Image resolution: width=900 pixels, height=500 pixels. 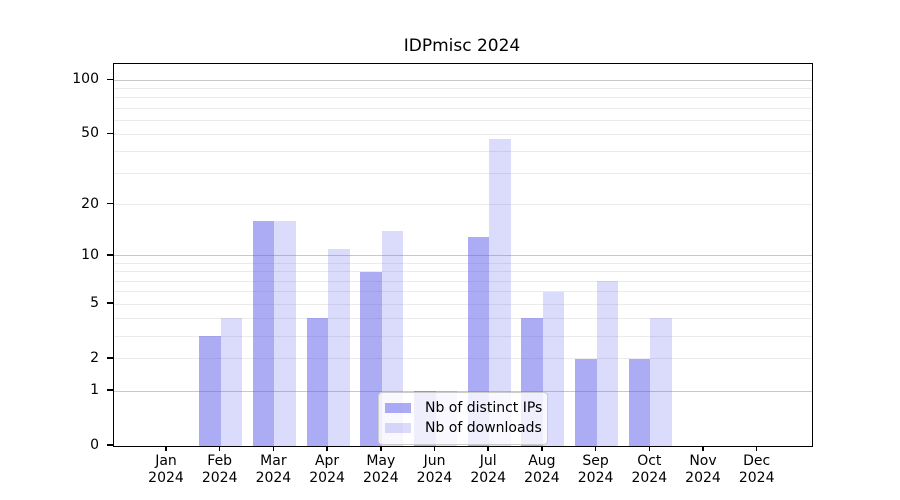 What do you see at coordinates (661, 382) in the screenshot?
I see `bar-downloads-oct` at bounding box center [661, 382].